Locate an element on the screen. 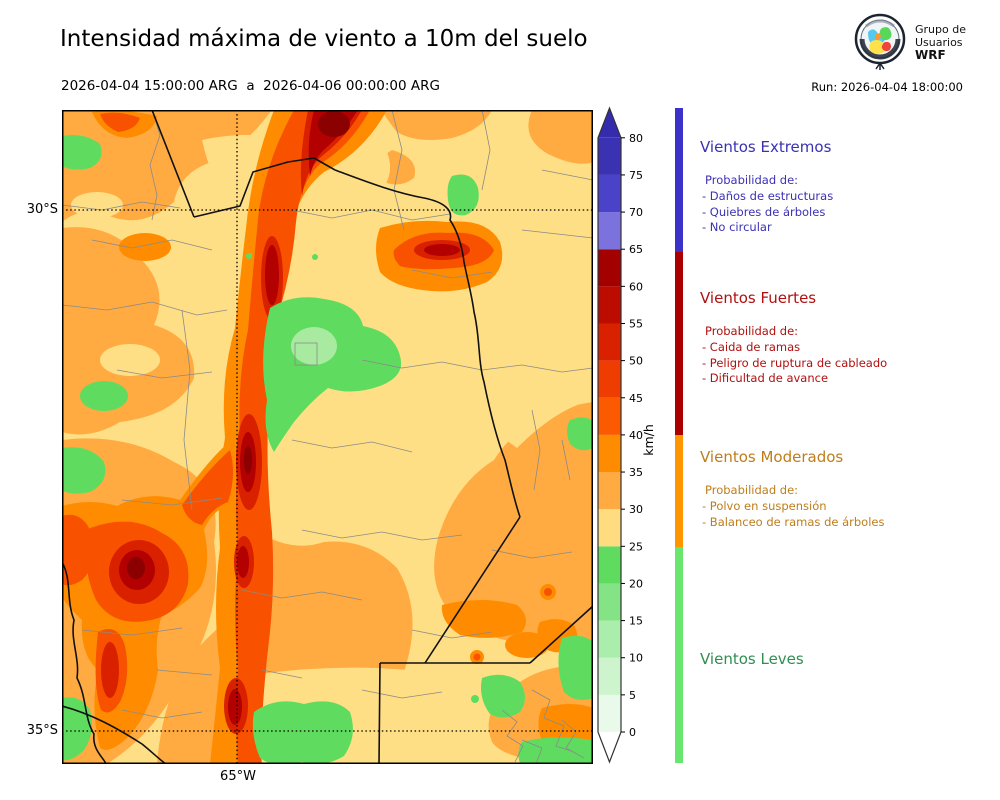 Image resolution: width=1000 pixels, height=800 pixels. svg-text: 80 is located at coordinates (636, 138).